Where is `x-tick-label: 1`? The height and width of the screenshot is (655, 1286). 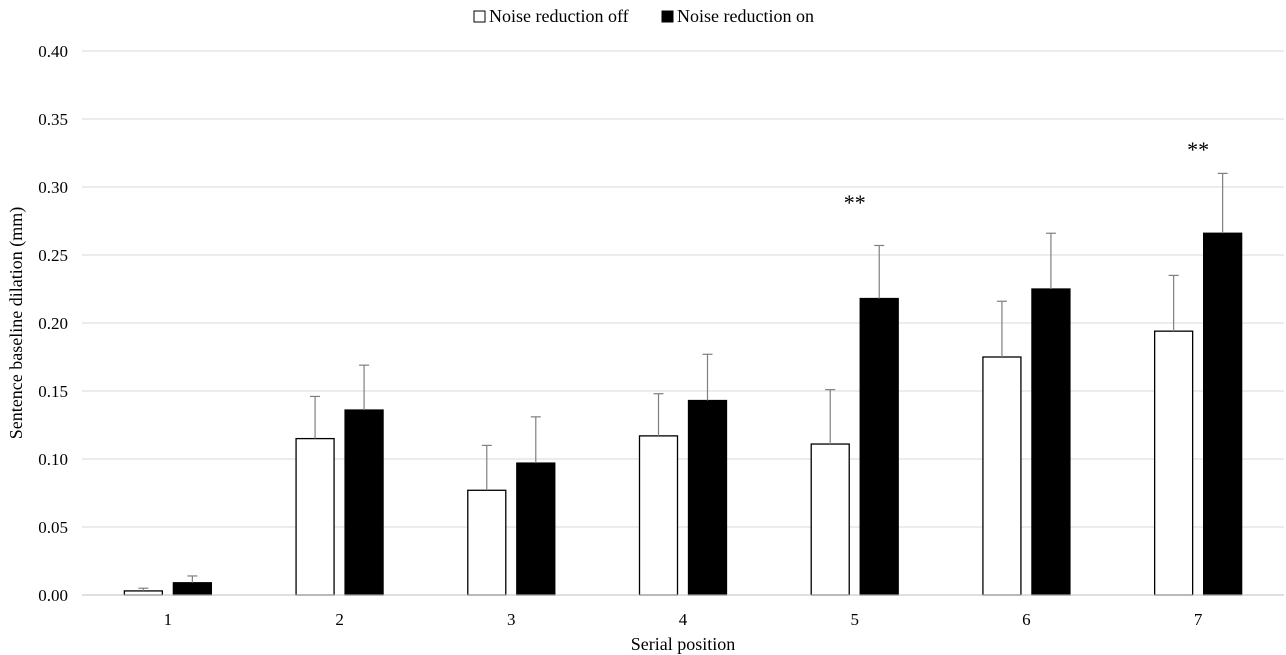 x-tick-label: 1 is located at coordinates (168, 619).